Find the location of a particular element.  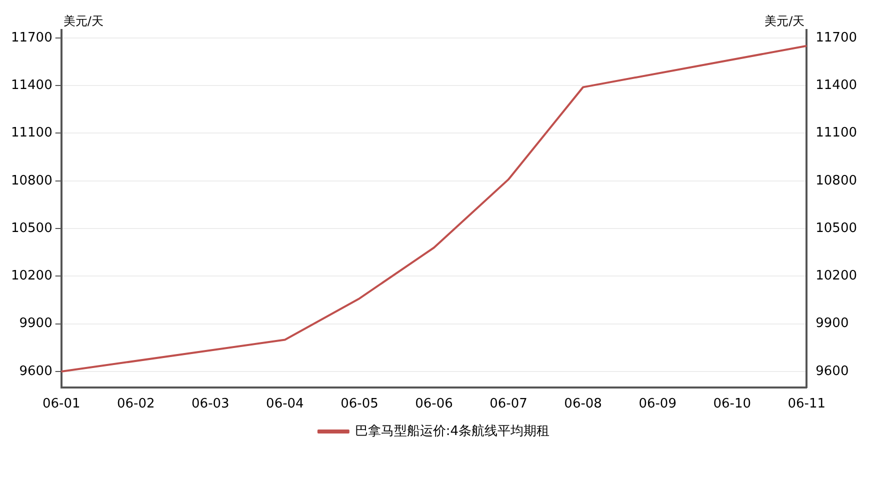

x-tick-label: 06-03 is located at coordinates (211, 404).